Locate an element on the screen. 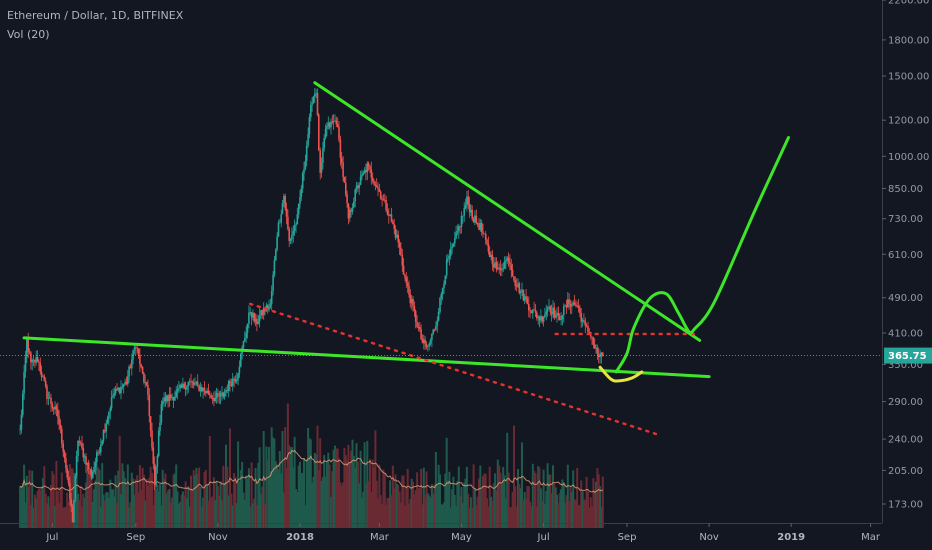 Image resolution: width=932 pixels, height=550 pixels. price-tick-label: 490.00 is located at coordinates (905, 298).